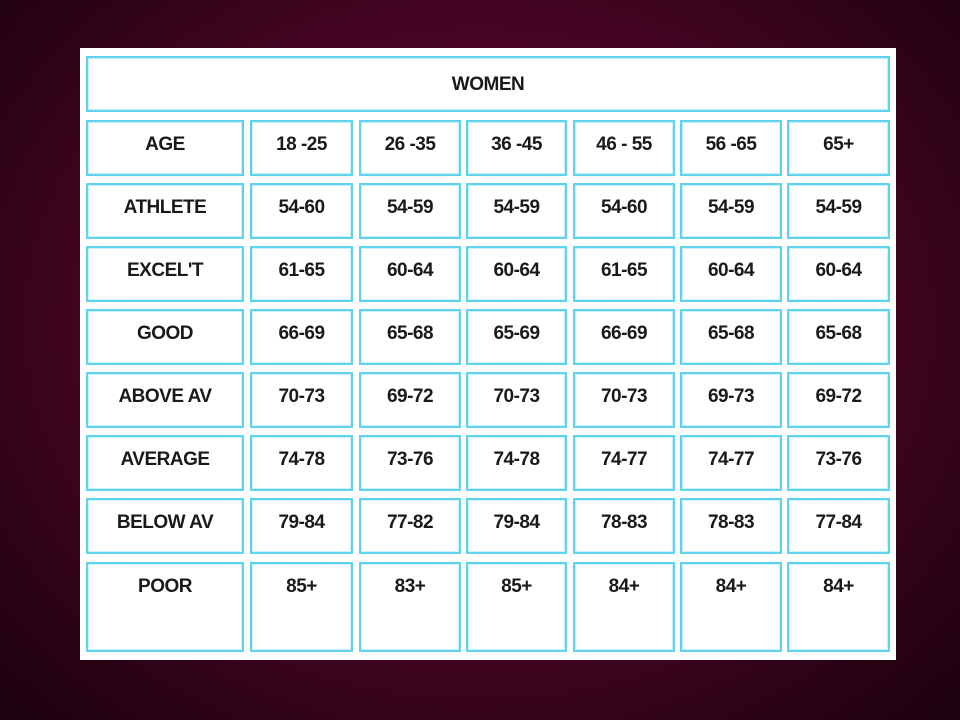  Describe the element at coordinates (165, 274) in the screenshot. I see `row-label-excellent: EXCEL'T` at that location.